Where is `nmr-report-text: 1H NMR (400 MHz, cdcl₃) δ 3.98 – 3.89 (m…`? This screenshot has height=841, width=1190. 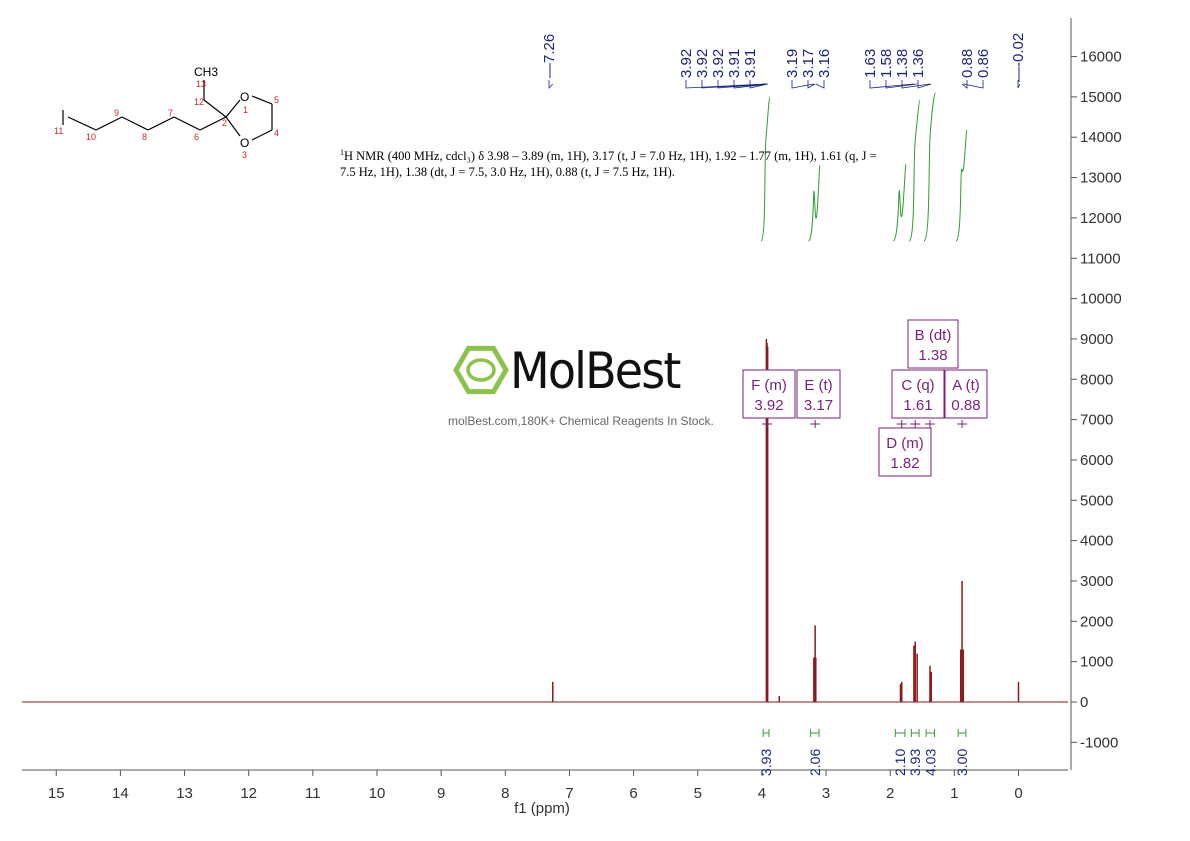 nmr-report-text: 1H NMR (400 MHz, cdcl₃) δ 3.98 – 3.89 (m… is located at coordinates (617, 164).